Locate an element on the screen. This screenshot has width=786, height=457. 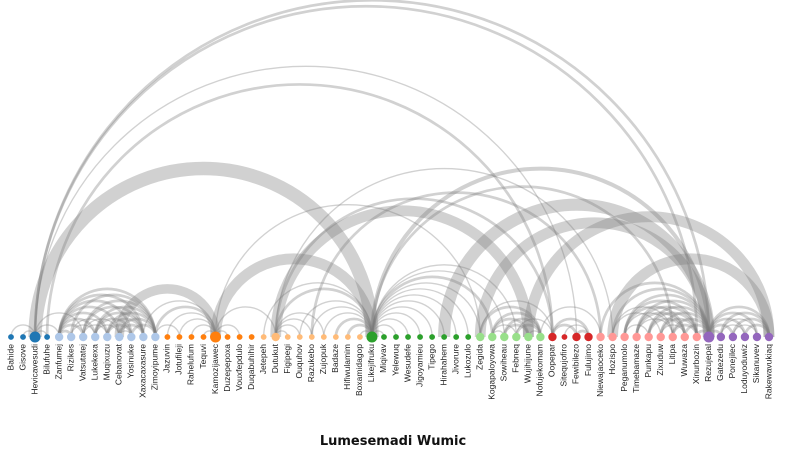
node-label: Boxamidagop is located at coordinates (359, 370).